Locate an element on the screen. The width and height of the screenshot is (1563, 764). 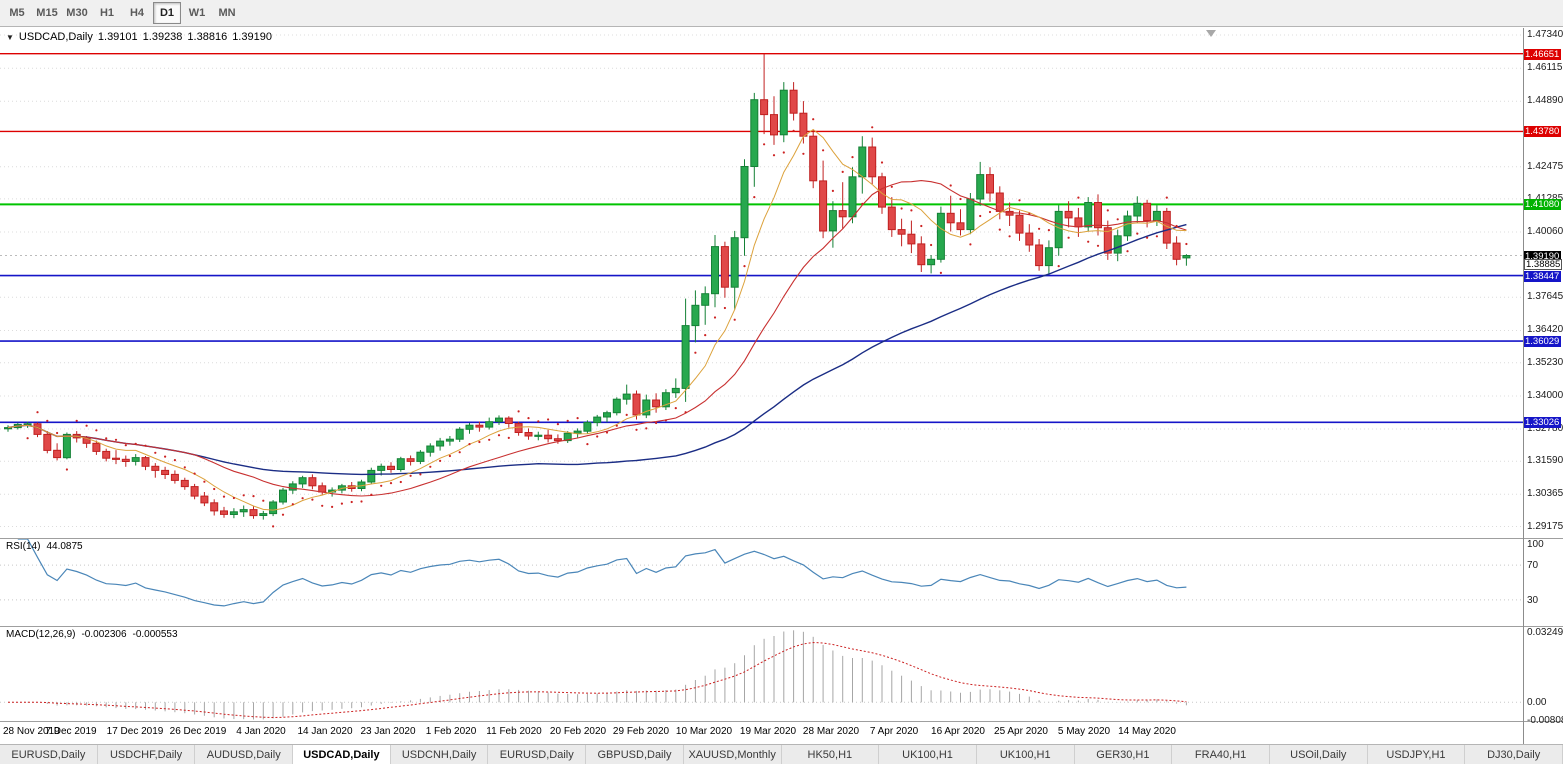
symbol-tab-ger30-h1: GER30,H1 is located at coordinates (1124, 754).